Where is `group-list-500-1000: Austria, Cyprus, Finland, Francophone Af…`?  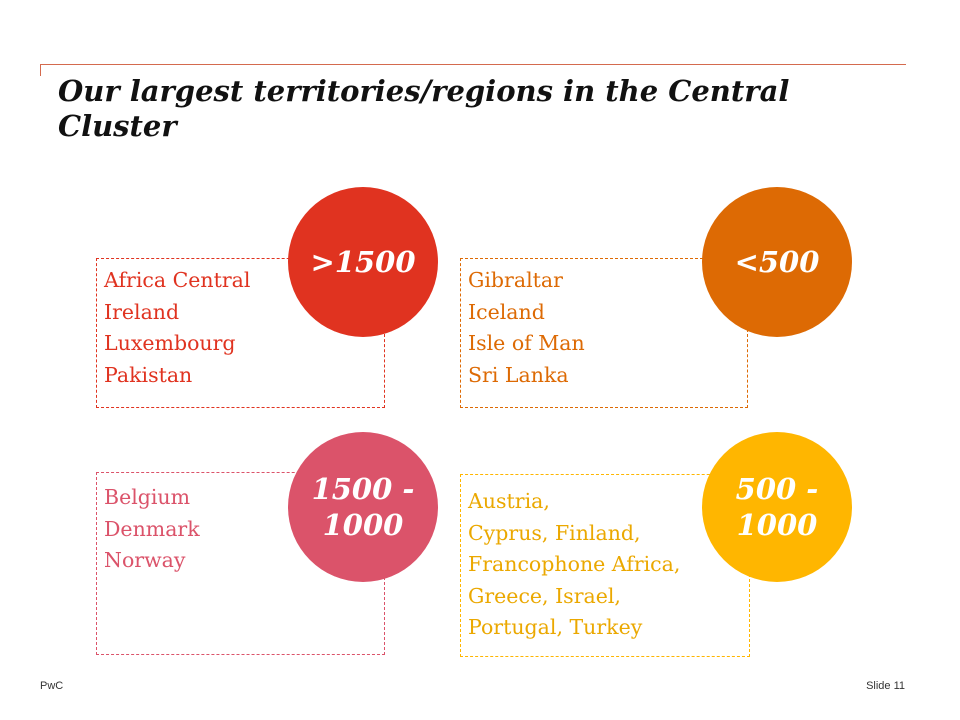 group-list-500-1000: Austria, Cyprus, Finland, Francophone Af… is located at coordinates (574, 565).